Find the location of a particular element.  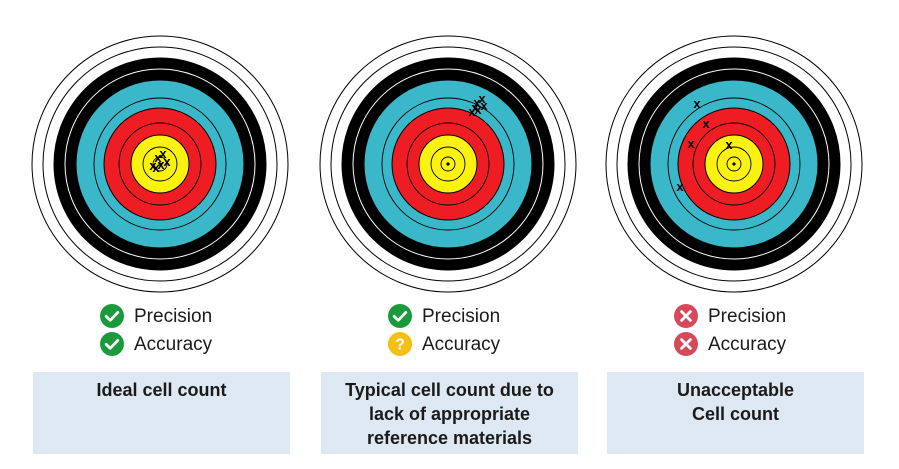

caption-text: Ideal cell count is located at coordinates (161, 390).